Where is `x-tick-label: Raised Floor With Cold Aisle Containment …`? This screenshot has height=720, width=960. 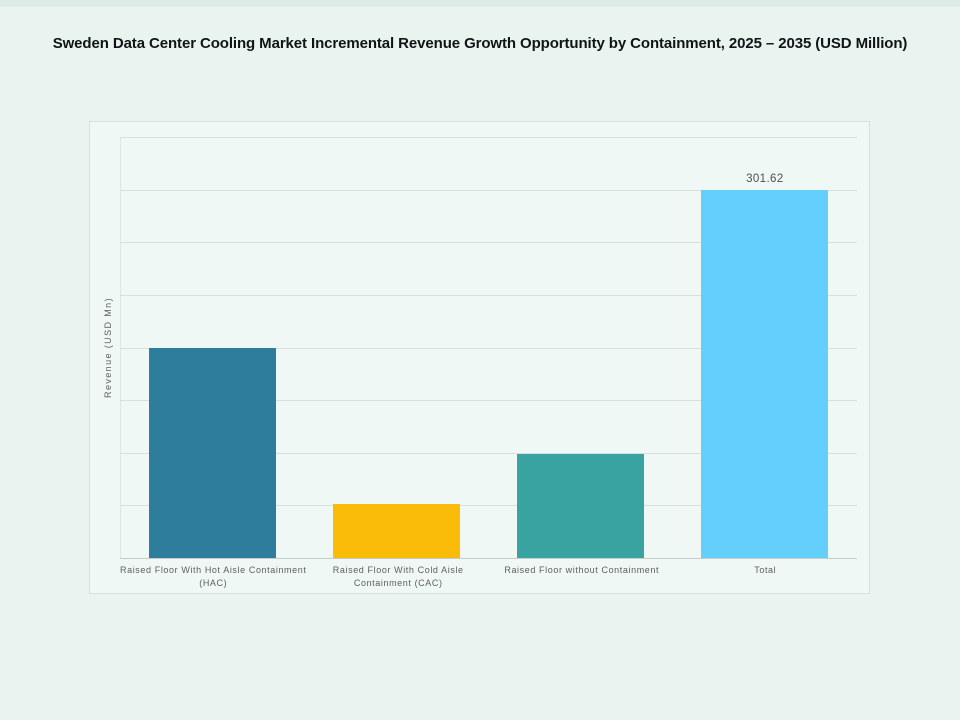 x-tick-label: Raised Floor With Cold Aisle Containment … is located at coordinates (398, 576).